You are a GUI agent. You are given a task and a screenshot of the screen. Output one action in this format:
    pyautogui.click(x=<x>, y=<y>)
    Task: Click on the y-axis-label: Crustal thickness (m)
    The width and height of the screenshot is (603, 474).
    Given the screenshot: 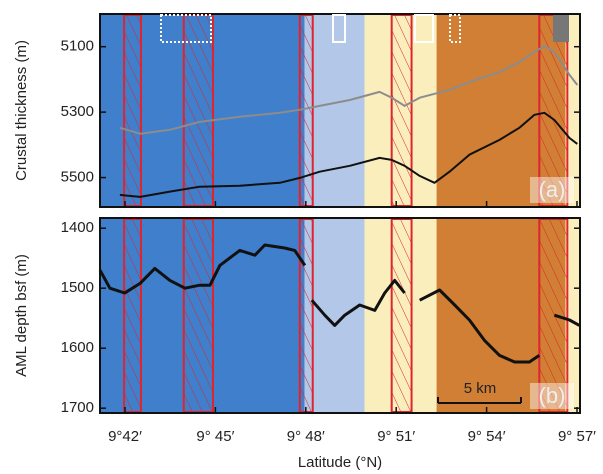 What is the action you would take?
    pyautogui.click(x=21, y=110)
    